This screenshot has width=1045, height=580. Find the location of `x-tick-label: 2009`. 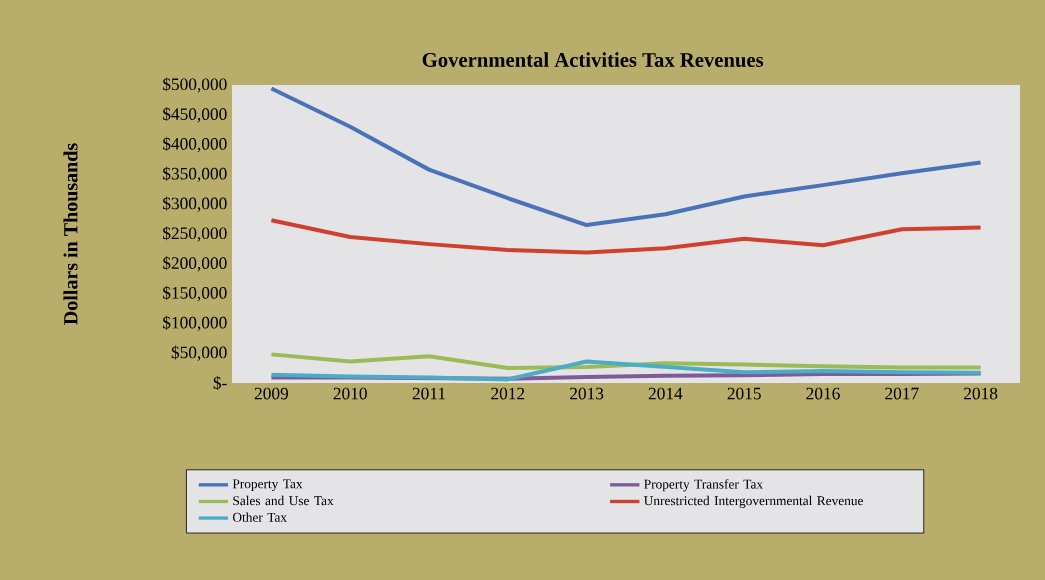

x-tick-label: 2009 is located at coordinates (271, 393).